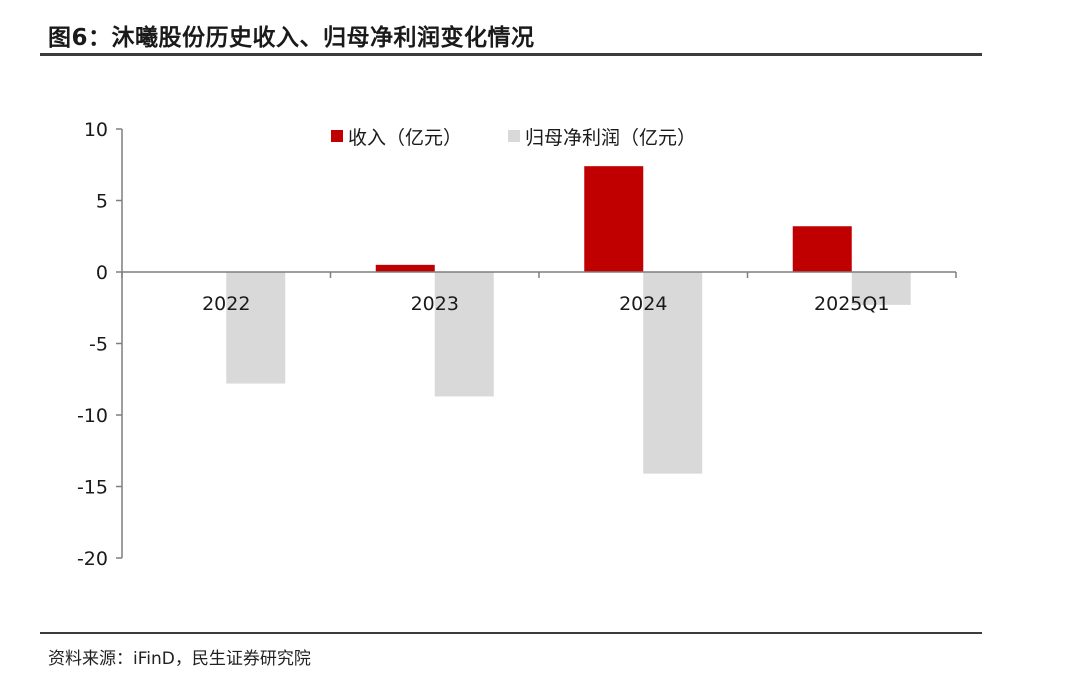  Describe the element at coordinates (405, 138) in the screenshot. I see `legend-label-revenue: 收入（亿元）` at that location.